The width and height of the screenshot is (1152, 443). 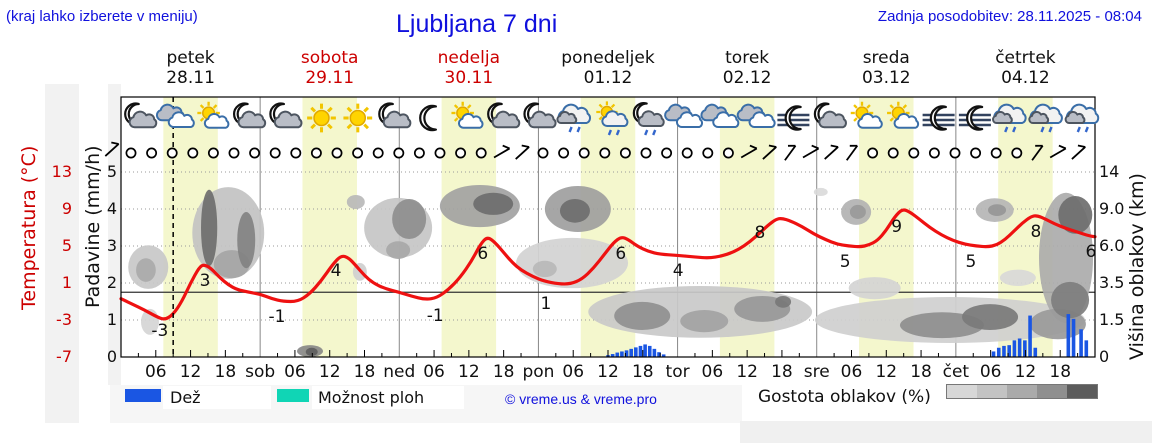 I want to click on temp-label-3-1: 3, so click(x=205, y=281).